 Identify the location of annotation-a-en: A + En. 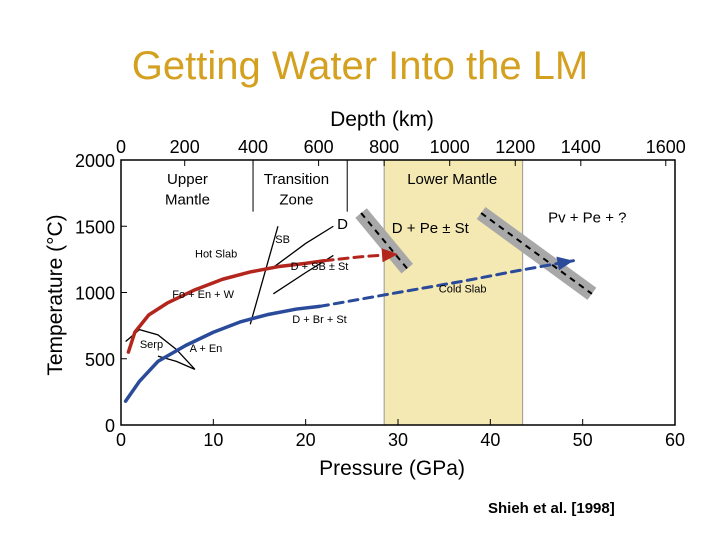
(206, 349).